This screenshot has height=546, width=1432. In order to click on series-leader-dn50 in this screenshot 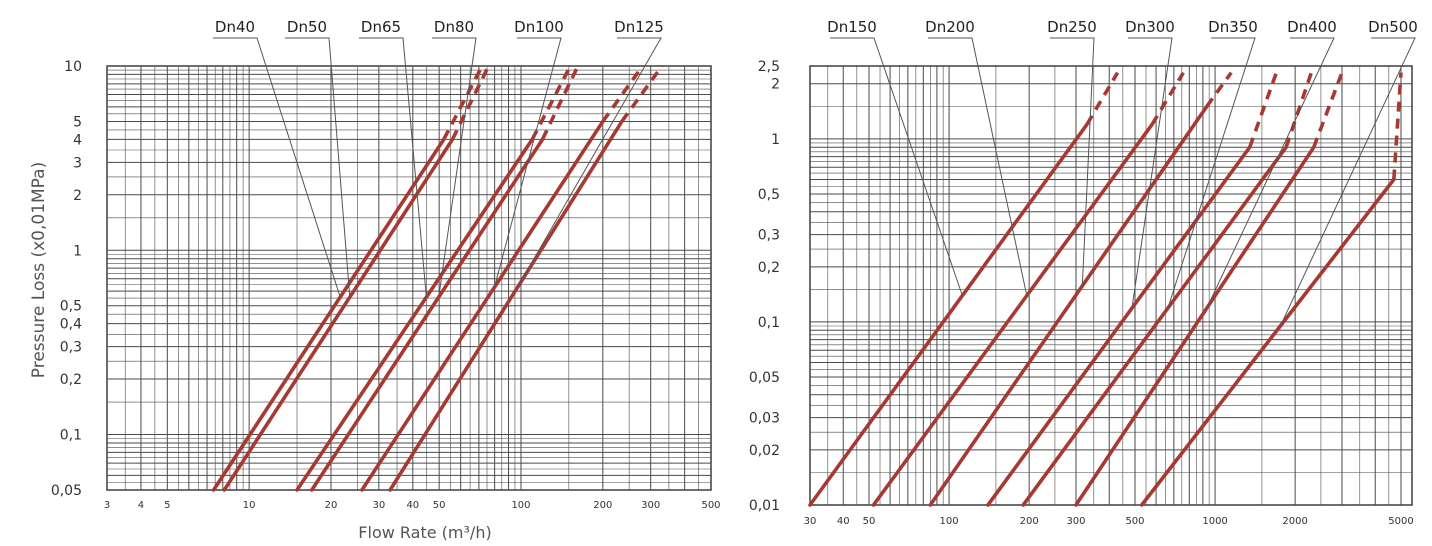, I will do `click(318, 167)`.